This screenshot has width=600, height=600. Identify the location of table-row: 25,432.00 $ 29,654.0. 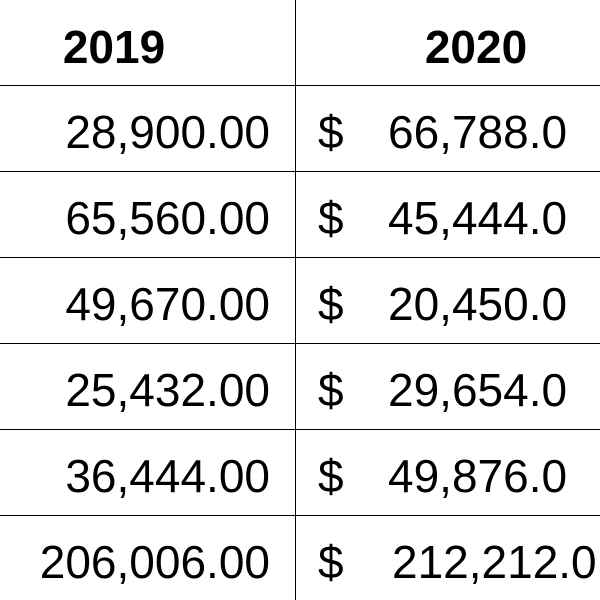
(300, 387).